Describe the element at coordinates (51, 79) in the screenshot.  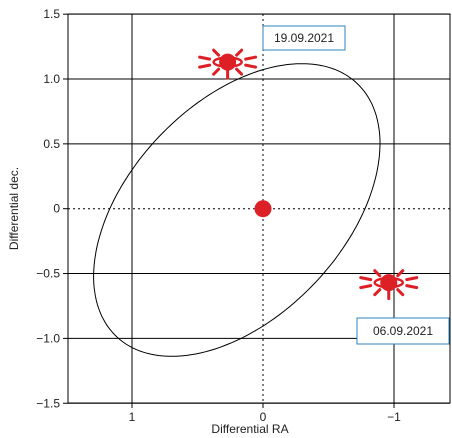
I see `y-tick-label: 1.0` at that location.